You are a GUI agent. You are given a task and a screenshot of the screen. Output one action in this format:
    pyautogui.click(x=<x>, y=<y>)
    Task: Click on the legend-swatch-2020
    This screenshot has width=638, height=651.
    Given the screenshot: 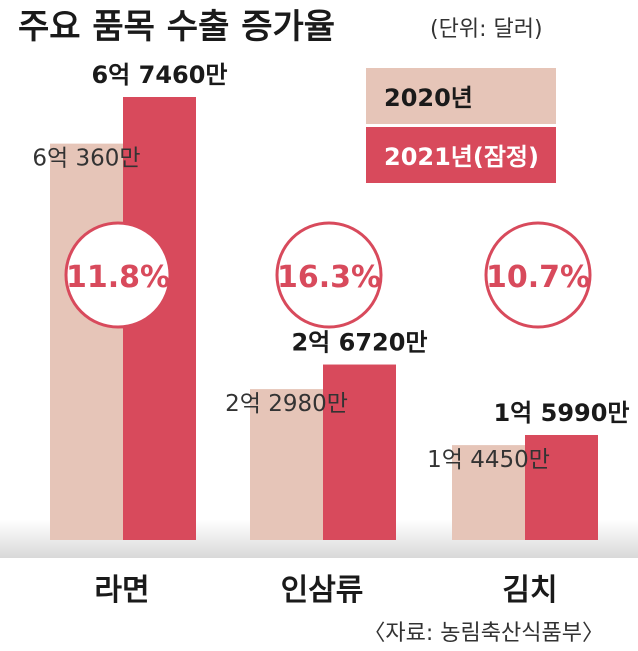 What is the action you would take?
    pyautogui.click(x=461, y=96)
    